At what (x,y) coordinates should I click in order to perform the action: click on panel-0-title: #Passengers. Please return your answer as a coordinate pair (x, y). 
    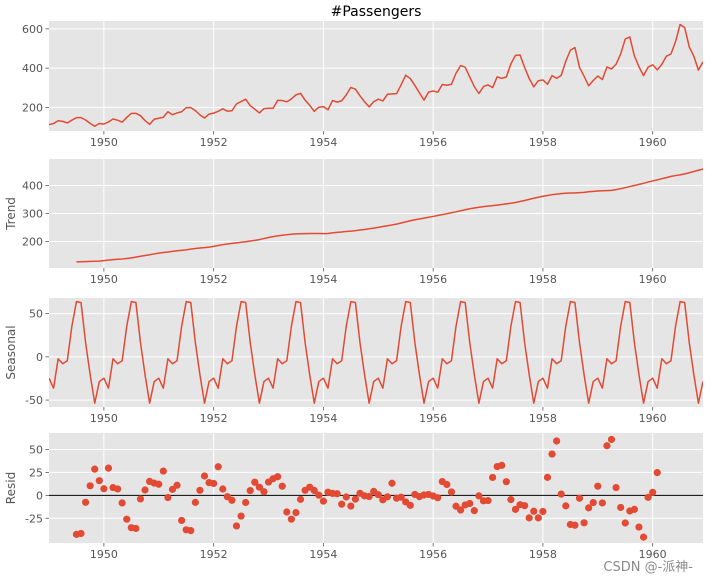
    Looking at the image, I should click on (376, 12).